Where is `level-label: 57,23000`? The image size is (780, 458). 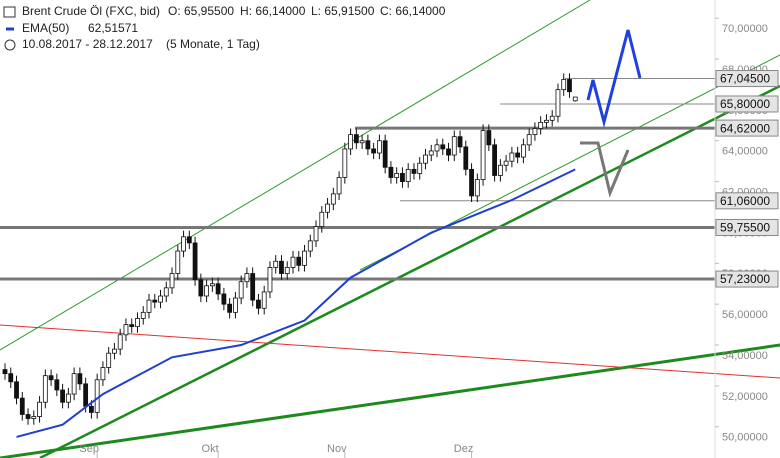
level-label: 57,23000 is located at coordinates (745, 279).